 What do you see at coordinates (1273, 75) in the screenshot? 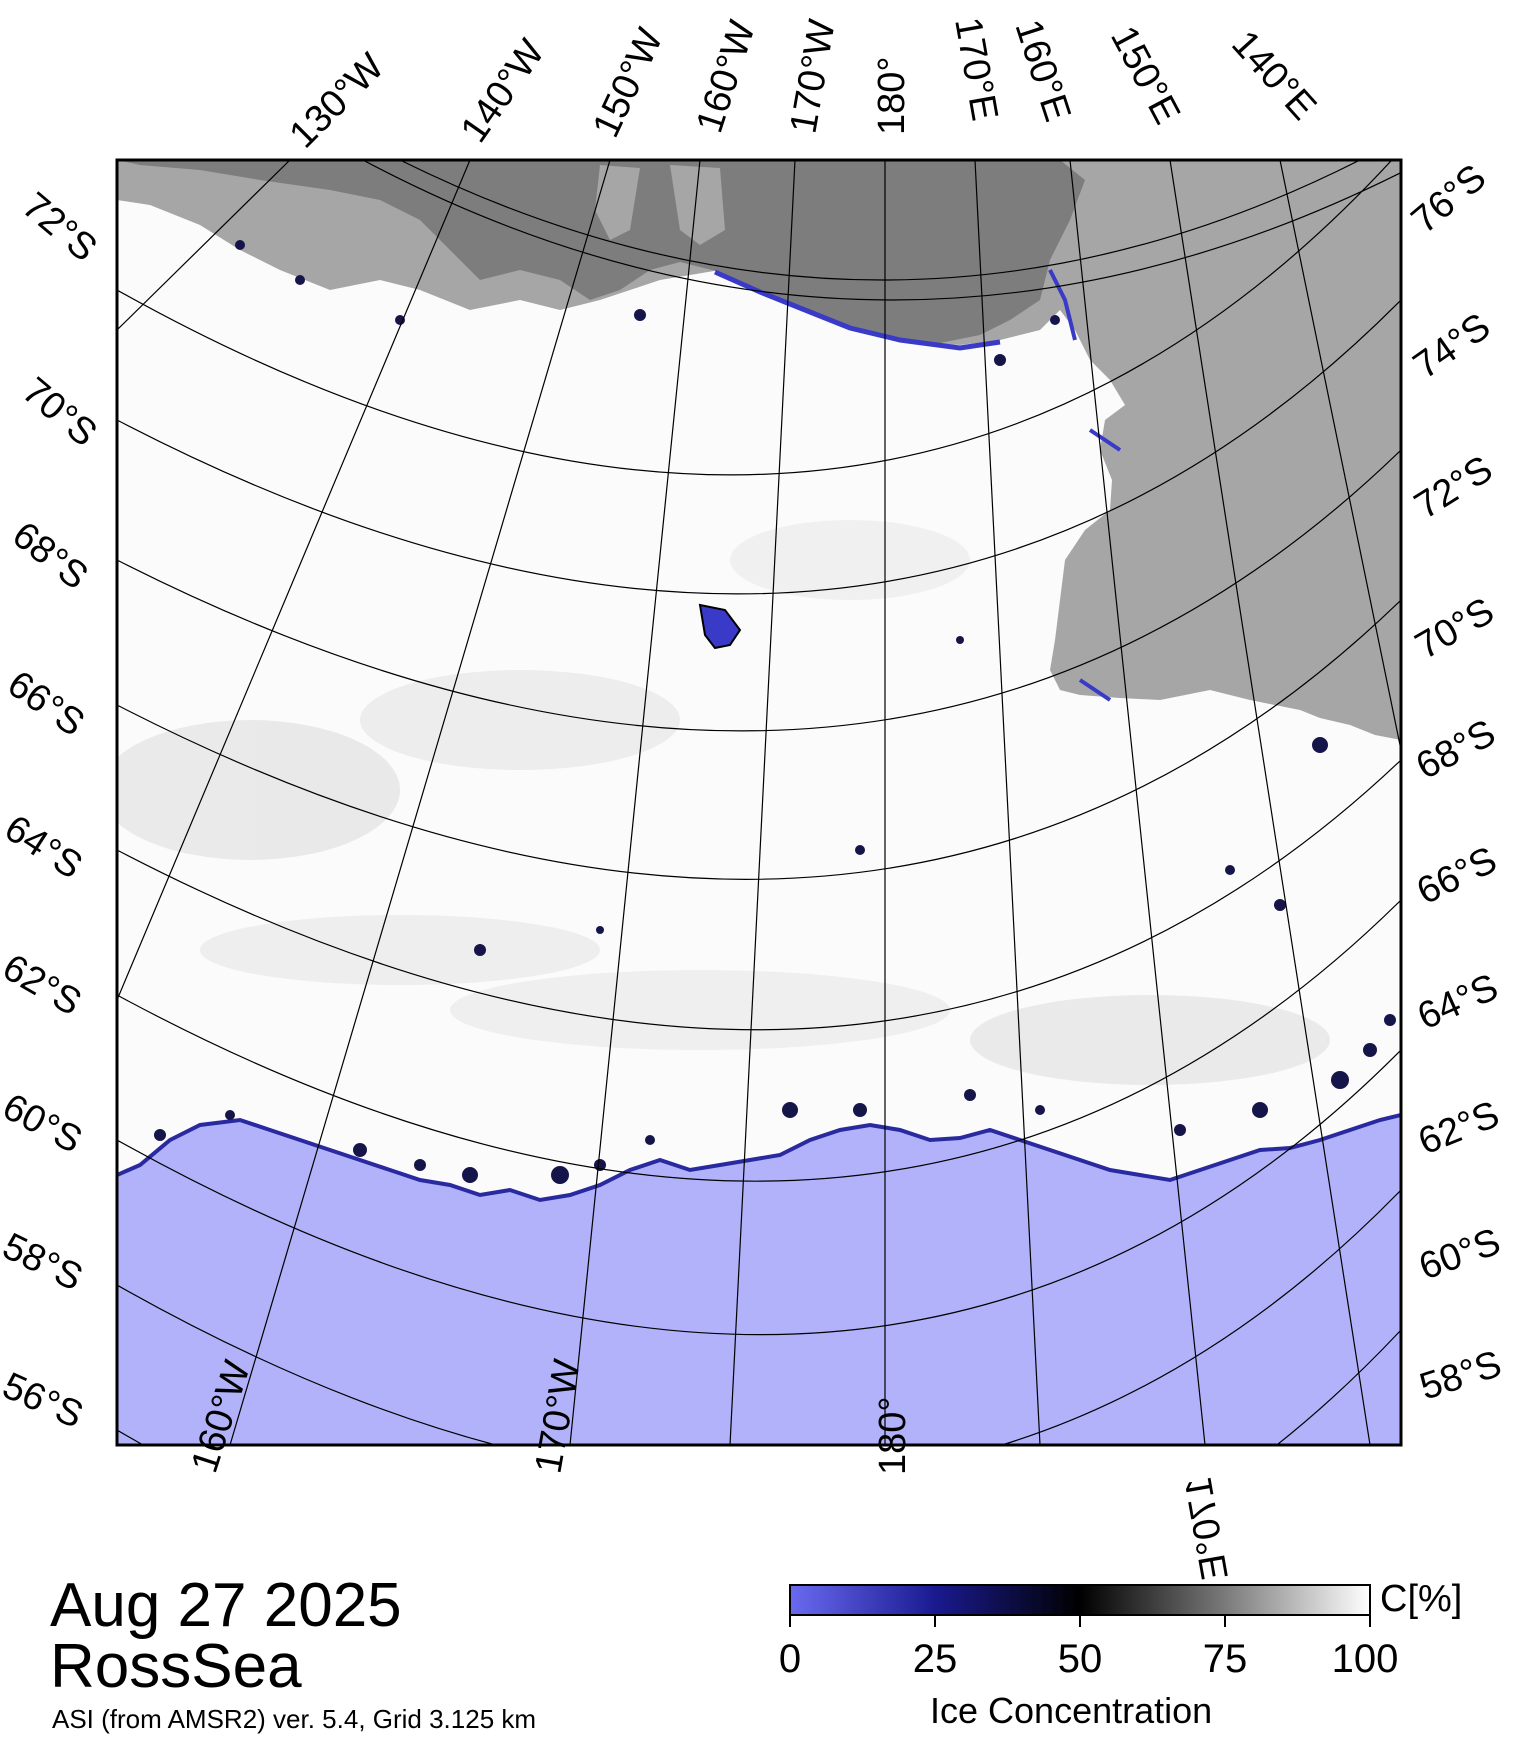
I see `top-lon-label: 140°E` at bounding box center [1273, 75].